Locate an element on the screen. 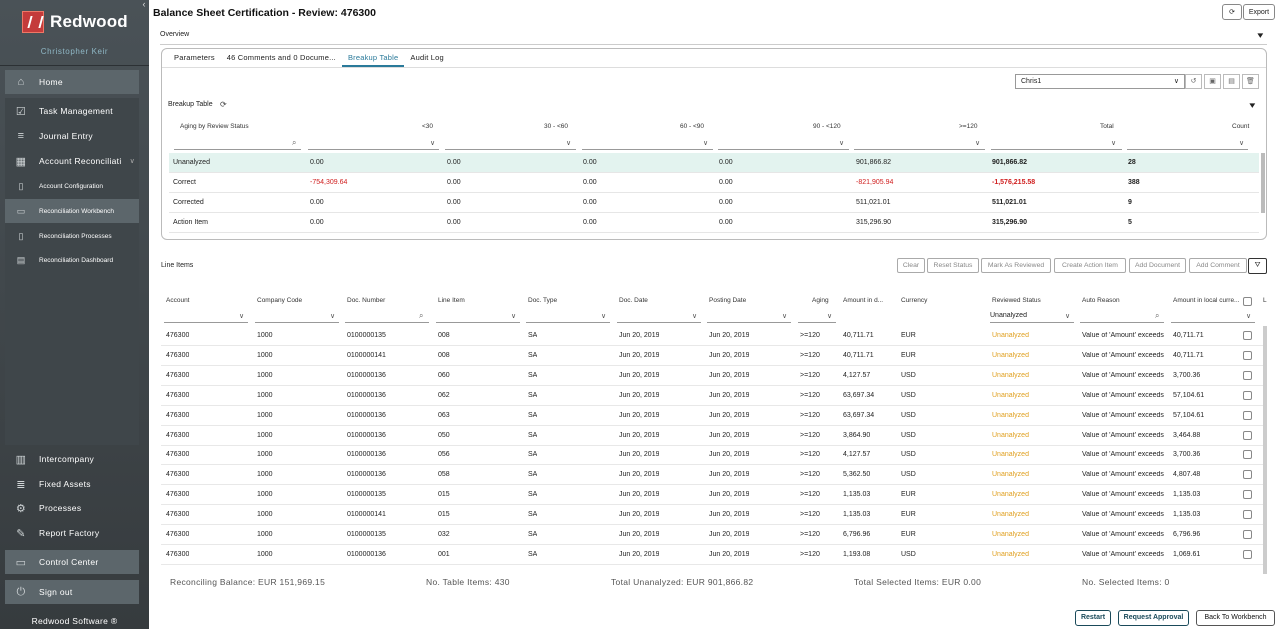 This screenshot has height=629, width=1280. nav-control-center: ▭ Control Center is located at coordinates (72, 562).